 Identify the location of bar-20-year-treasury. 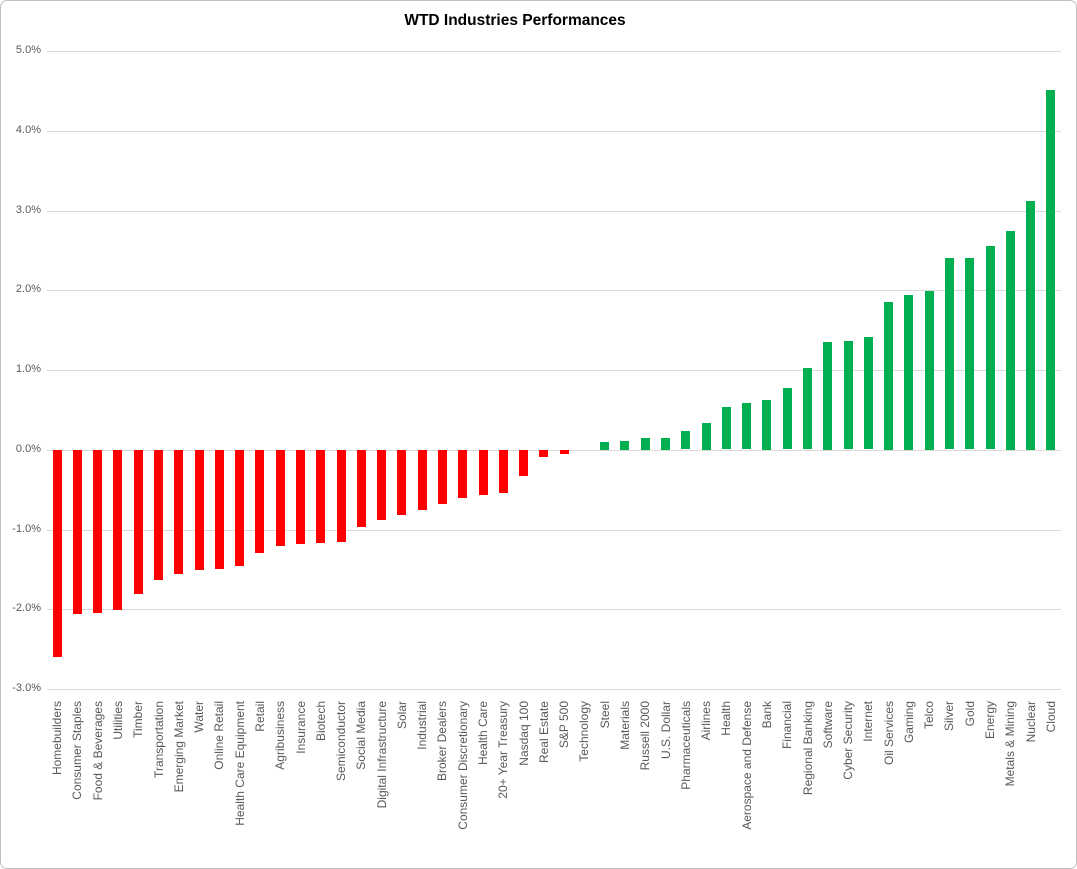
(503, 471).